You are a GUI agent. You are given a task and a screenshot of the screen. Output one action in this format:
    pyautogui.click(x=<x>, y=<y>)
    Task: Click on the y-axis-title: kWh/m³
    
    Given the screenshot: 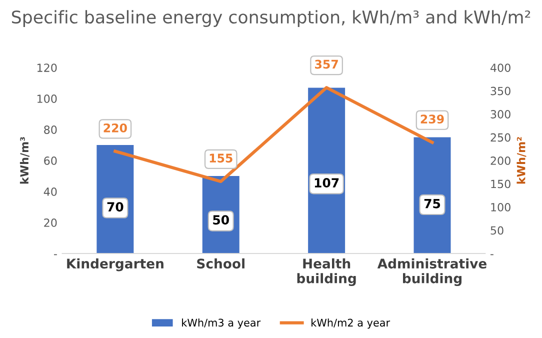 What is the action you would take?
    pyautogui.click(x=25, y=160)
    